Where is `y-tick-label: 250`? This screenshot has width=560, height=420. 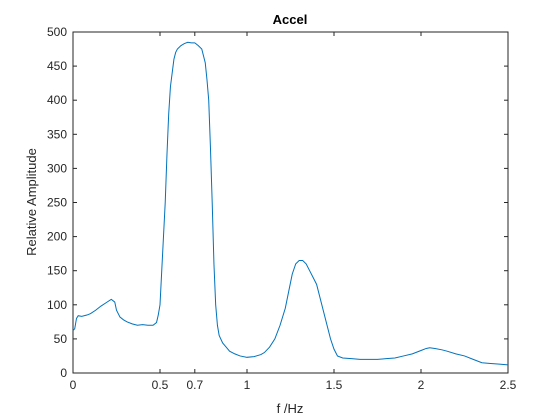
y-tick-label: 250 is located at coordinates (57, 203).